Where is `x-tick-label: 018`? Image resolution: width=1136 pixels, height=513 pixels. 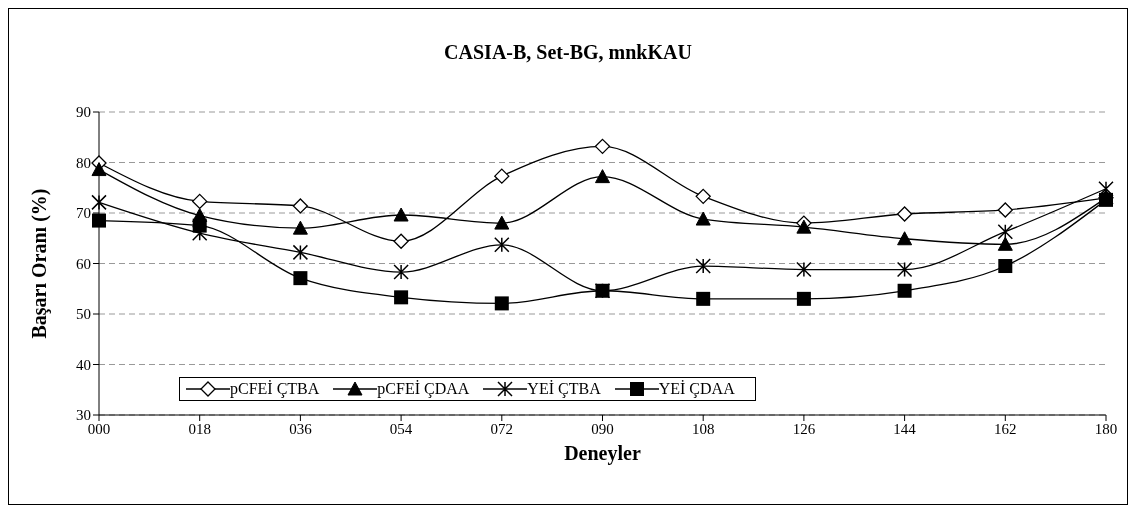
x-tick-label: 018 is located at coordinates (199, 428).